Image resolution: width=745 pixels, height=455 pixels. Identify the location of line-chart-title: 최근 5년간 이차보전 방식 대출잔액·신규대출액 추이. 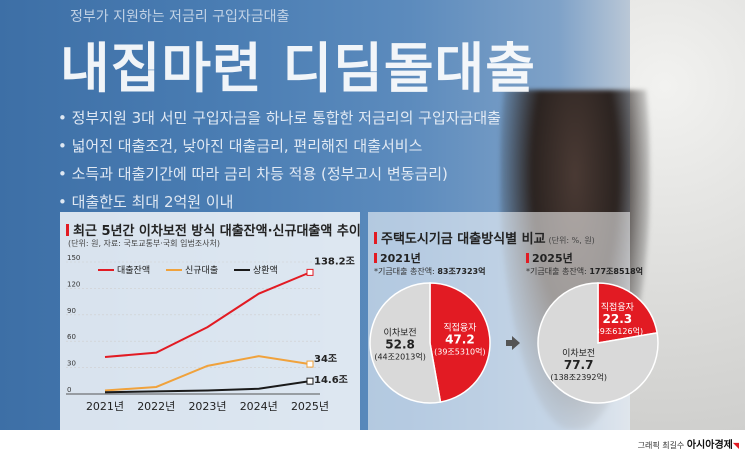
(213, 229).